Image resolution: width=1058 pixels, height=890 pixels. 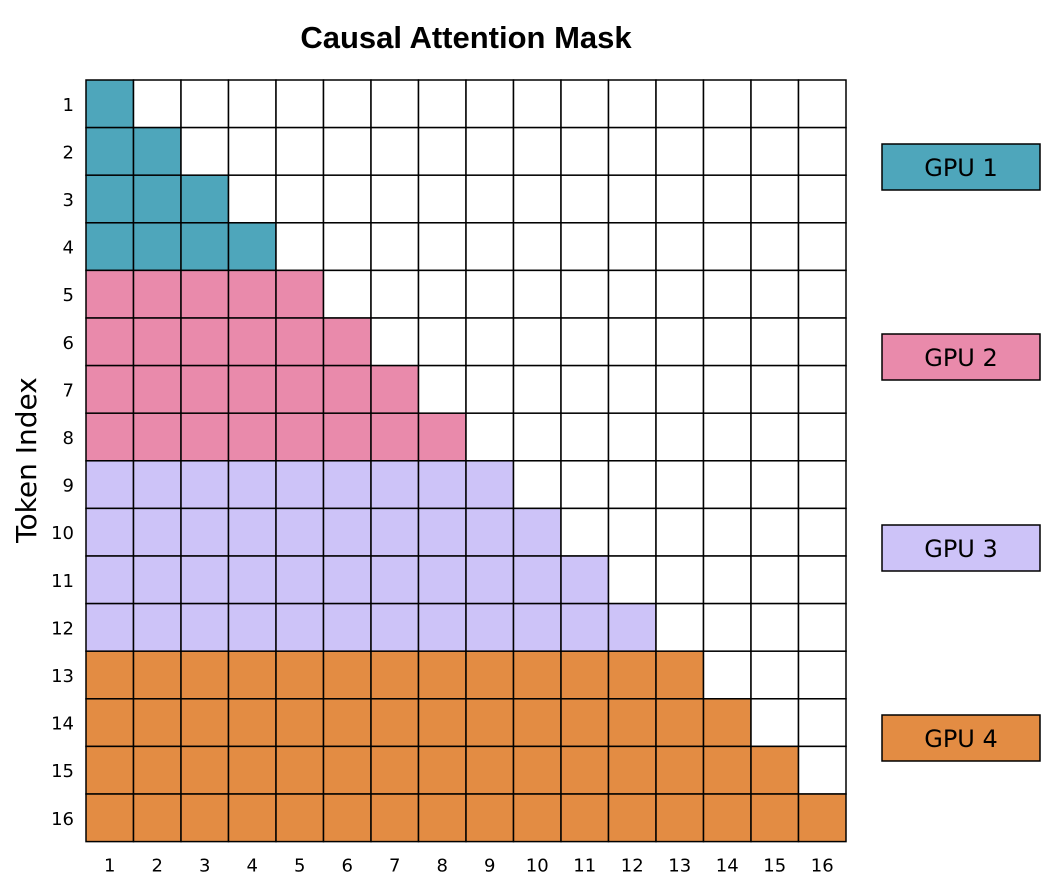 I want to click on mask-cell-r1-c5, so click(x=300, y=104).